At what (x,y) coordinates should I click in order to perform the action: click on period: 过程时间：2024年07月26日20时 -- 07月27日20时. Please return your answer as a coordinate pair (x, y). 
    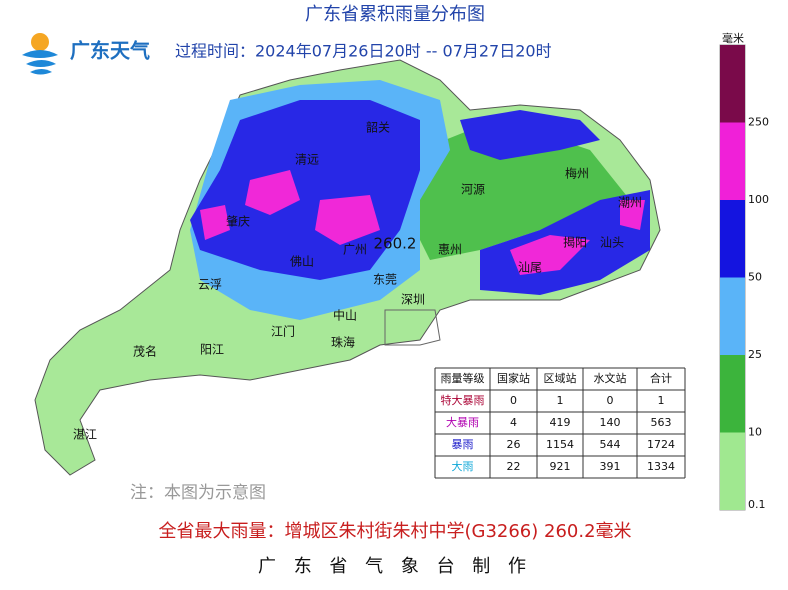
    Looking at the image, I should click on (363, 51).